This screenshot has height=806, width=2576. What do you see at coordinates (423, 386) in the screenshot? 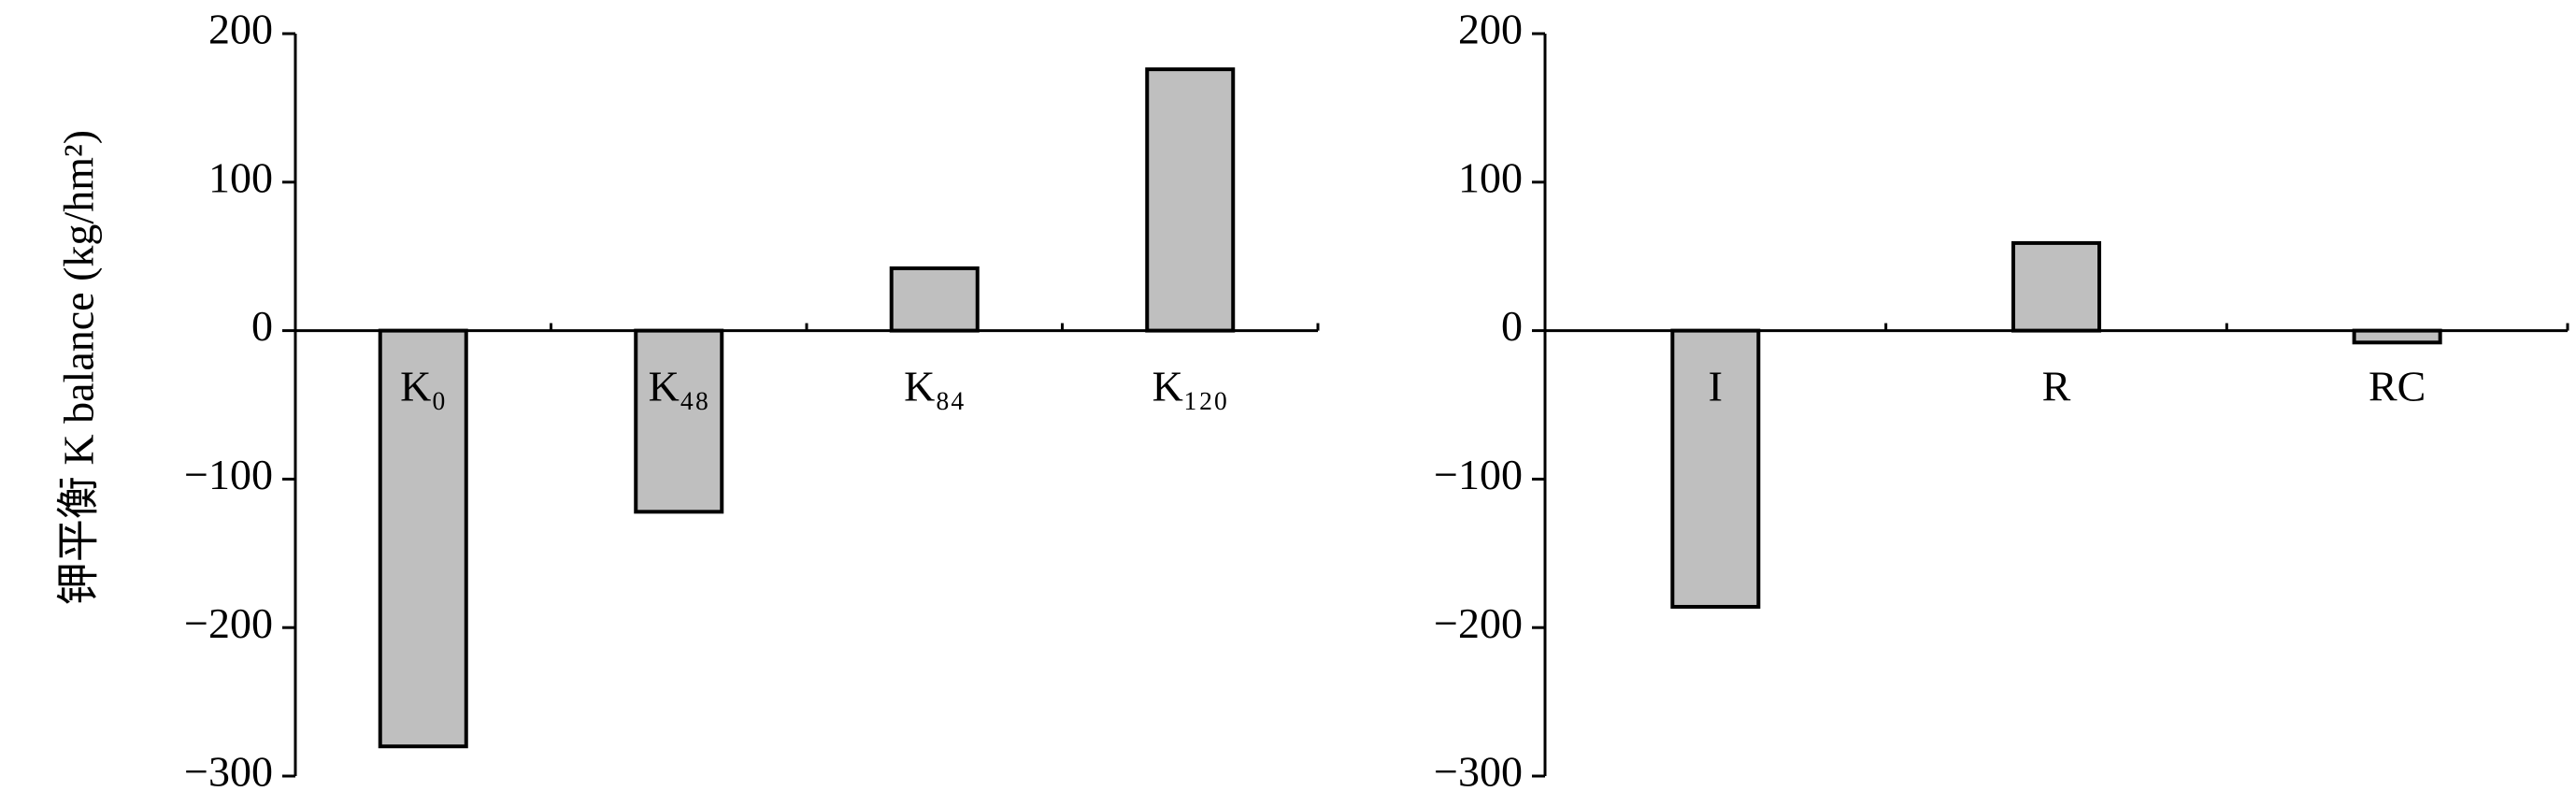
I see `x-tick-label: K₀` at bounding box center [423, 386].